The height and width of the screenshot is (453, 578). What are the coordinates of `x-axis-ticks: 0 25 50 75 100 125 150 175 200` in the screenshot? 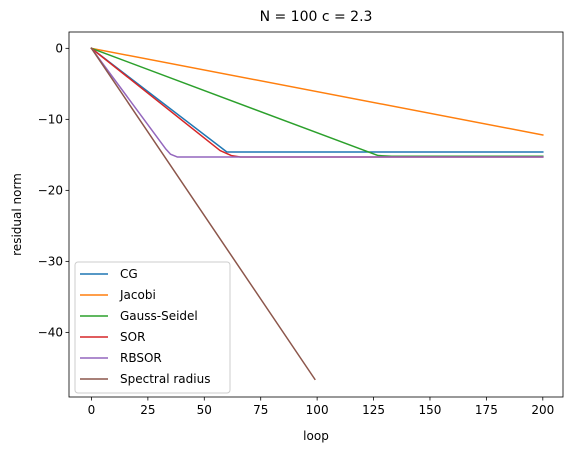 It's located at (321, 407).